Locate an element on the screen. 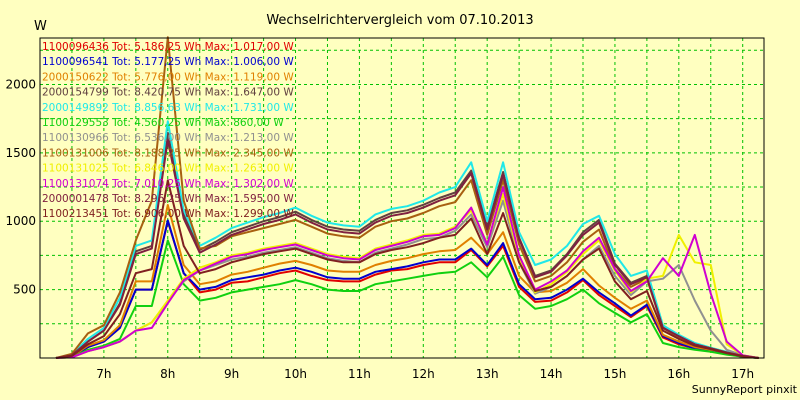 The image size is (800, 400). x-tick-label: 10h is located at coordinates (295, 374).